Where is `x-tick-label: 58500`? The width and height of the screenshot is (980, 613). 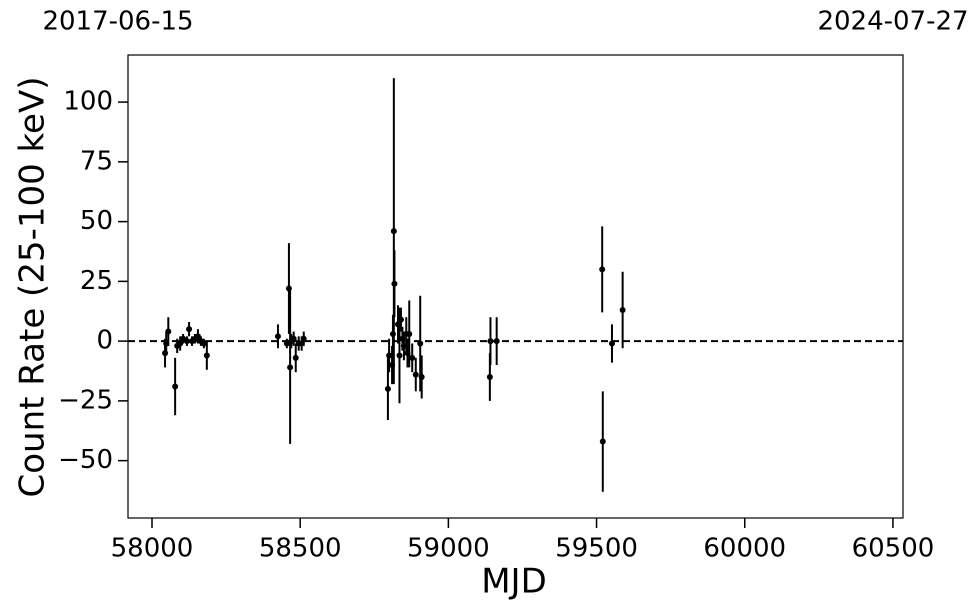
x-tick-label: 58500 is located at coordinates (300, 549).